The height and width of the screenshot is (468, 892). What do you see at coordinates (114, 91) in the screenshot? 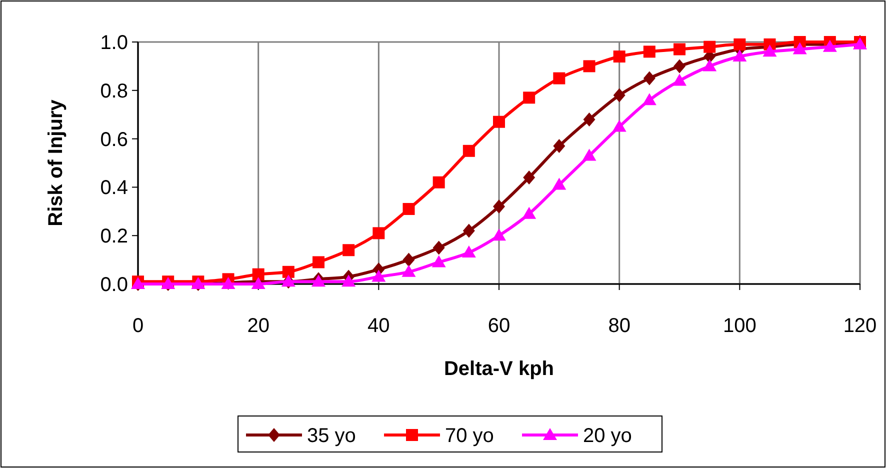
I see `y-tick-label: 0.8` at bounding box center [114, 91].